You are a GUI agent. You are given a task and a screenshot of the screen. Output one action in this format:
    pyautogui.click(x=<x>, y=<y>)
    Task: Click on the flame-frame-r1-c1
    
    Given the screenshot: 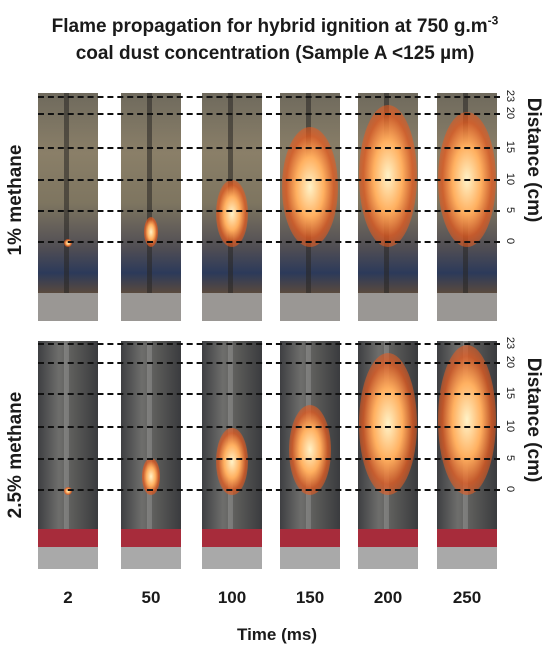 What is the action you would take?
    pyautogui.click(x=68, y=207)
    